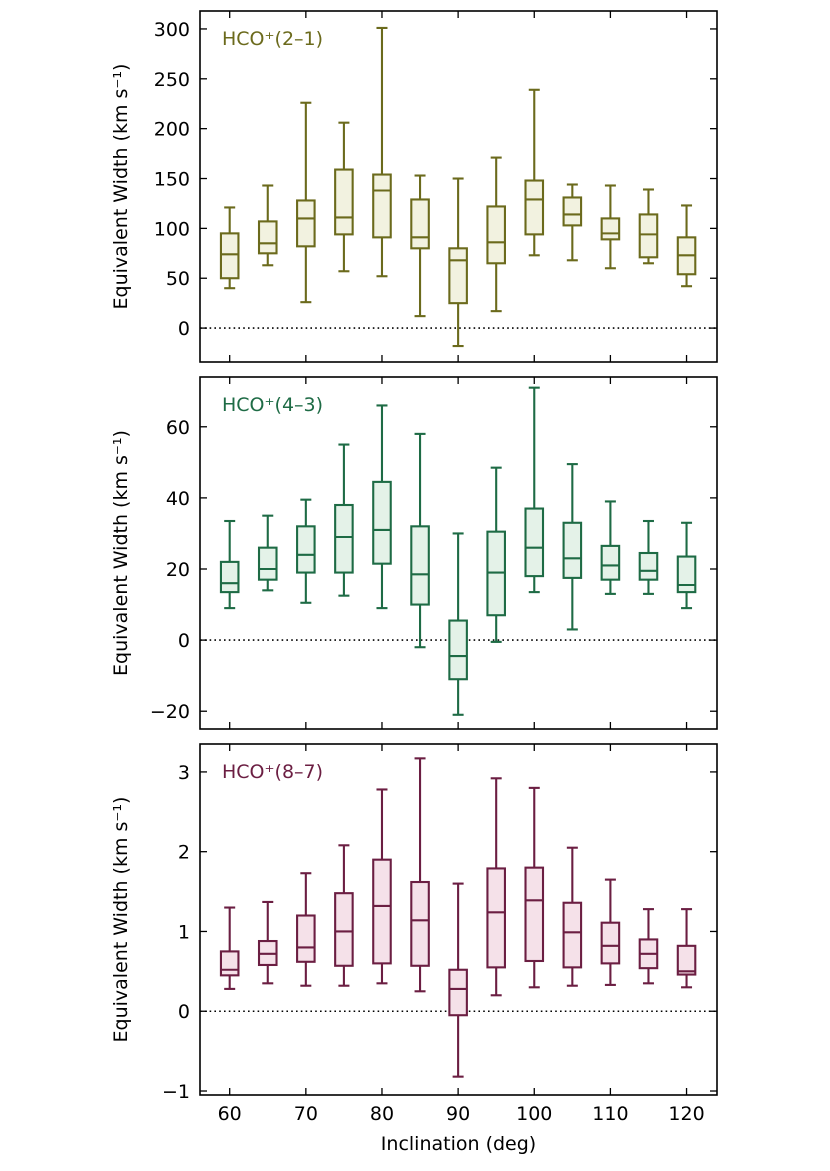 The image size is (830, 1171). Describe the element at coordinates (178, 570) in the screenshot. I see `y-tick-label: 20` at that location.